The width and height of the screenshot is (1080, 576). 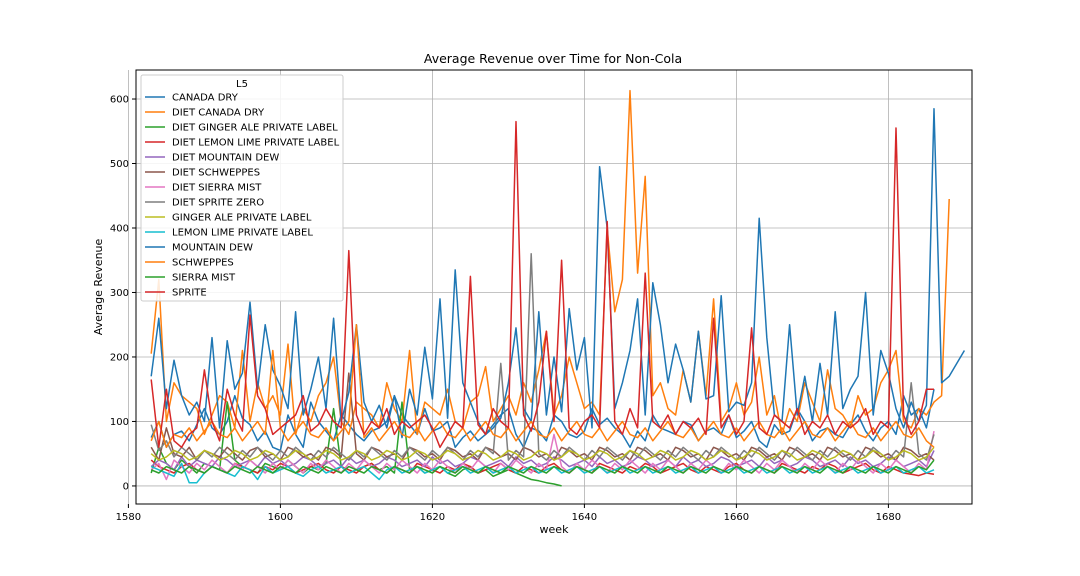 I want to click on x-tick-label: 1640, so click(x=584, y=517).